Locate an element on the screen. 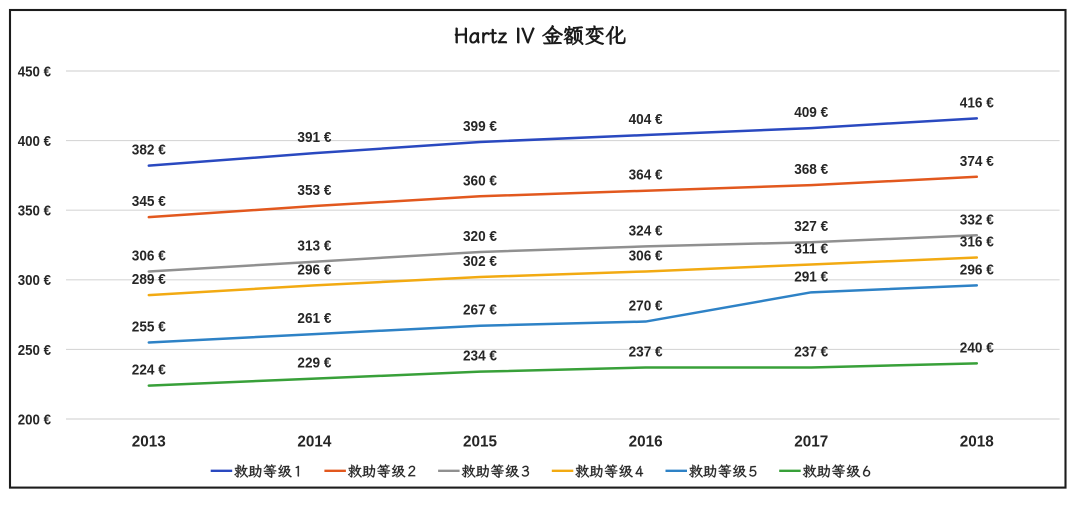 This screenshot has width=1080, height=505. svg-text: 391 € is located at coordinates (314, 137).